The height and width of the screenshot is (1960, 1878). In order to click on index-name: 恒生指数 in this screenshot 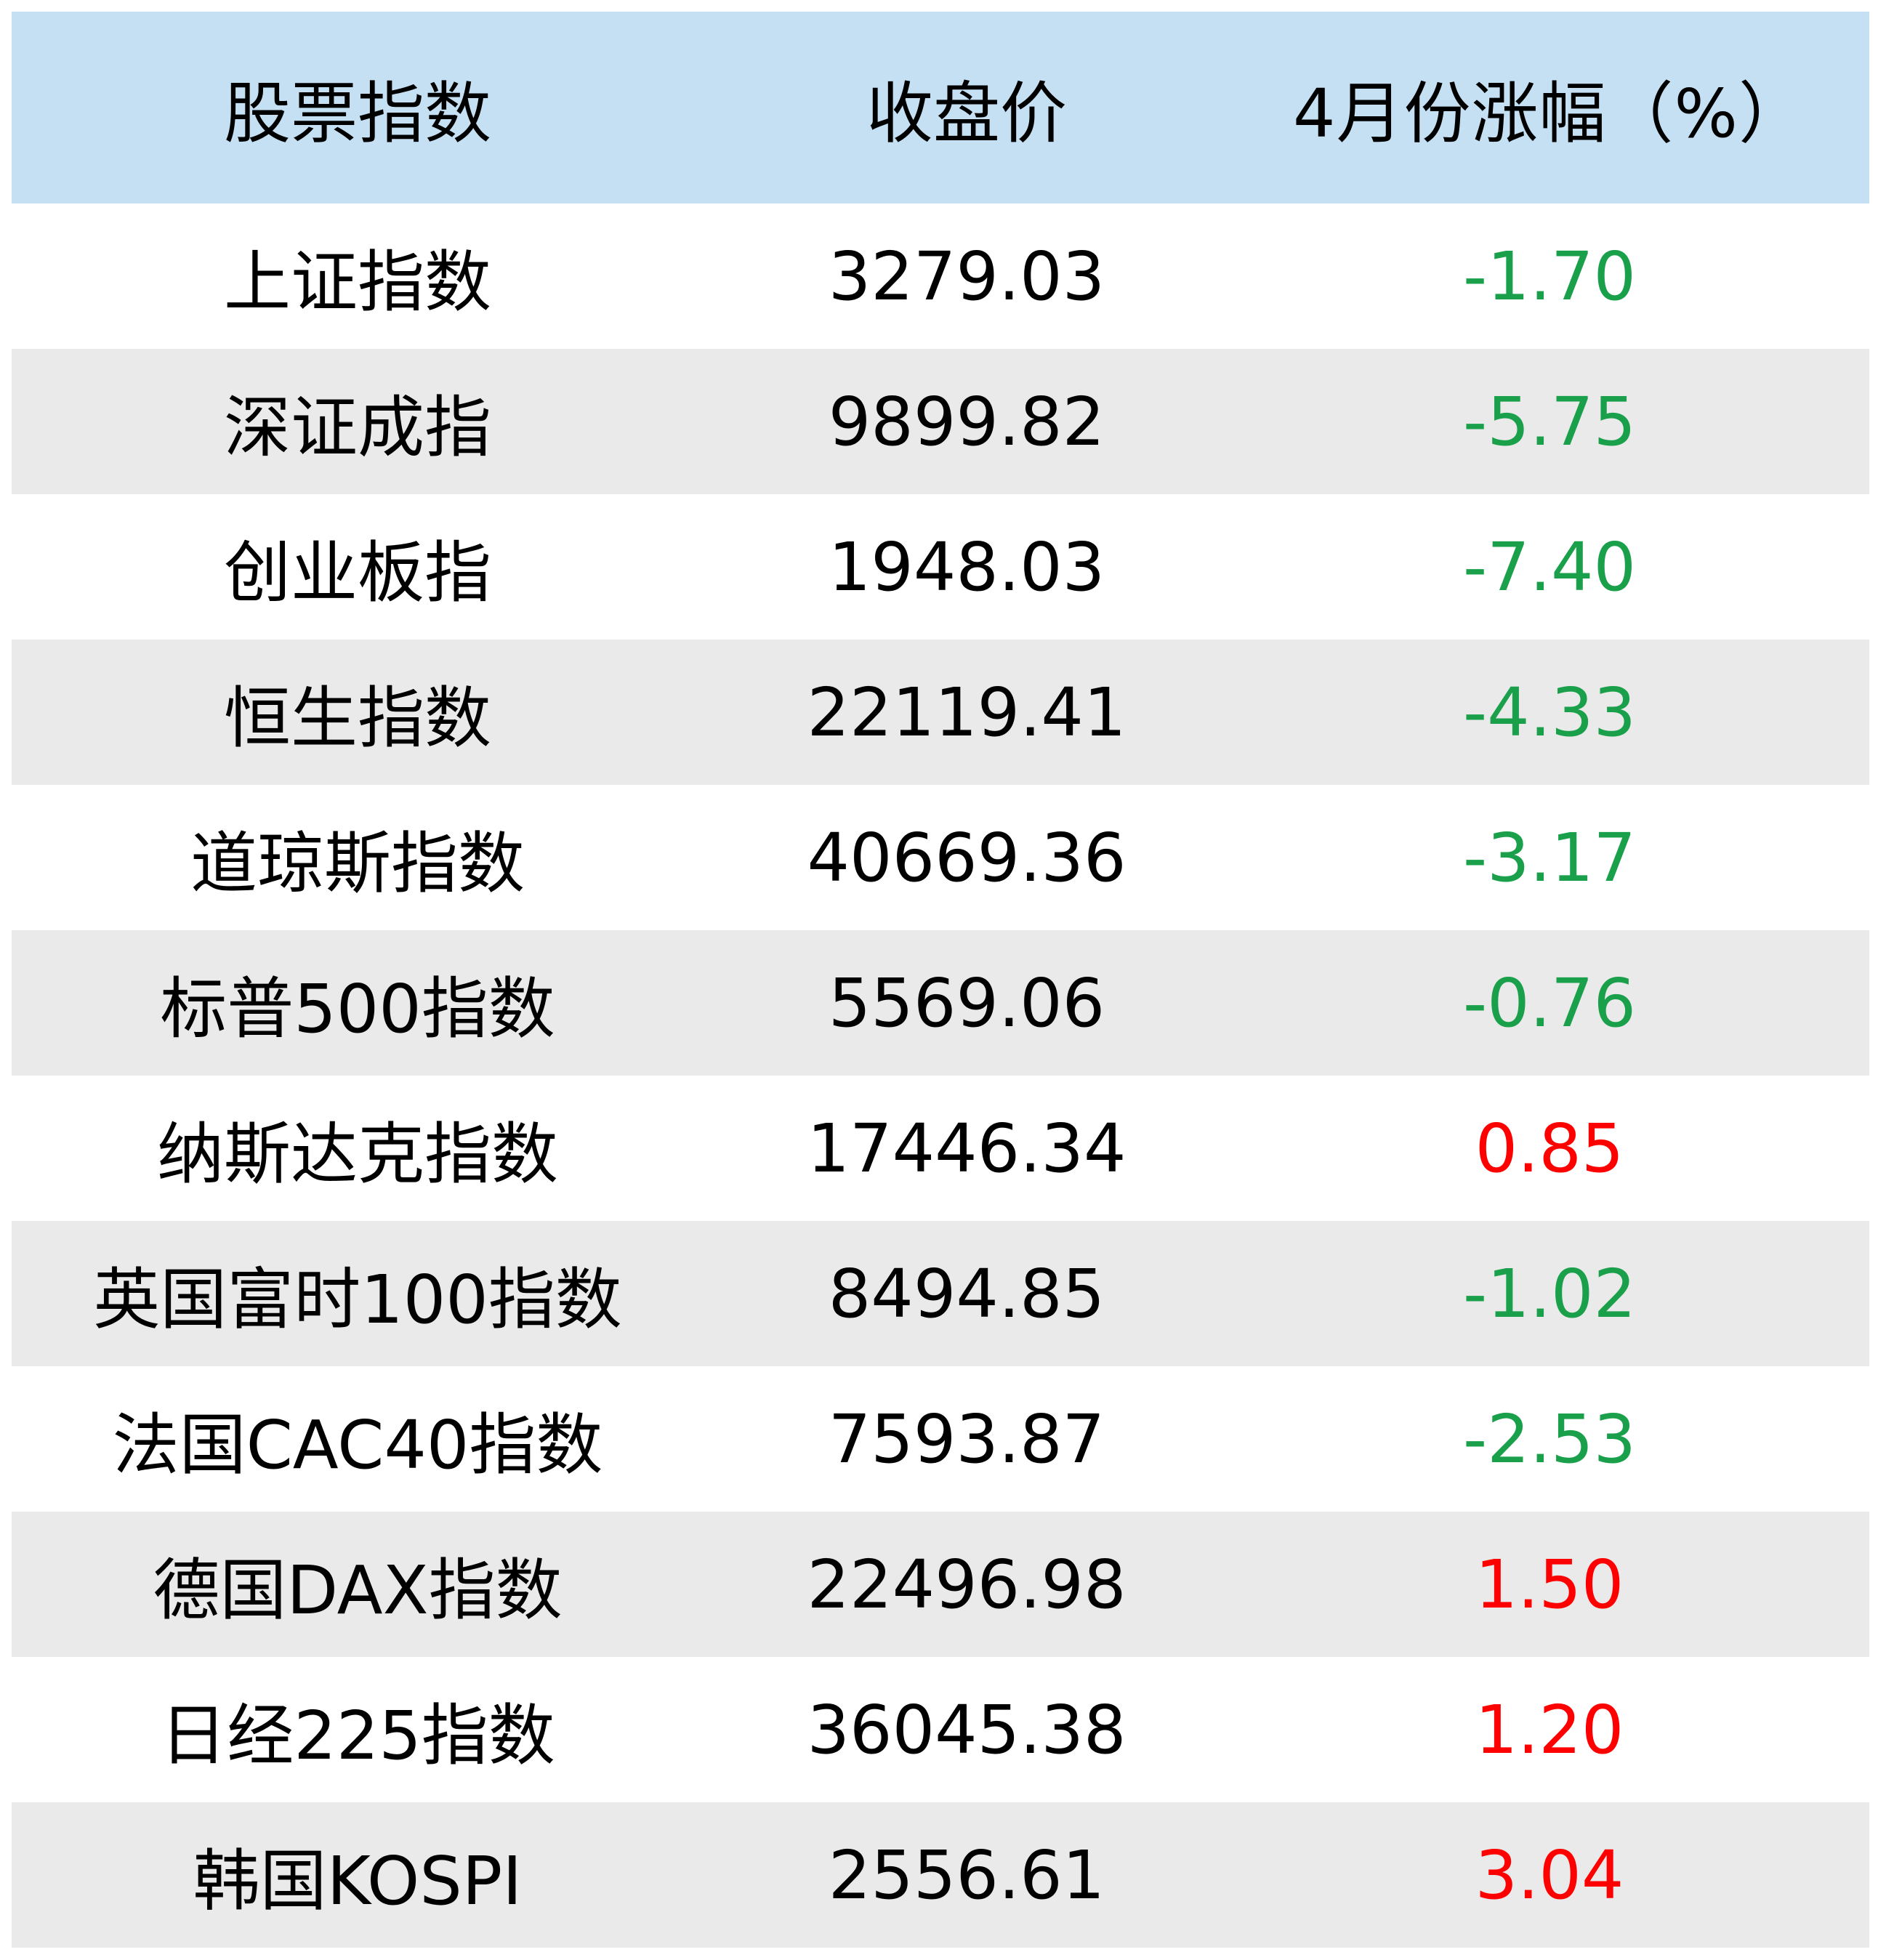, I will do `click(357, 718)`.